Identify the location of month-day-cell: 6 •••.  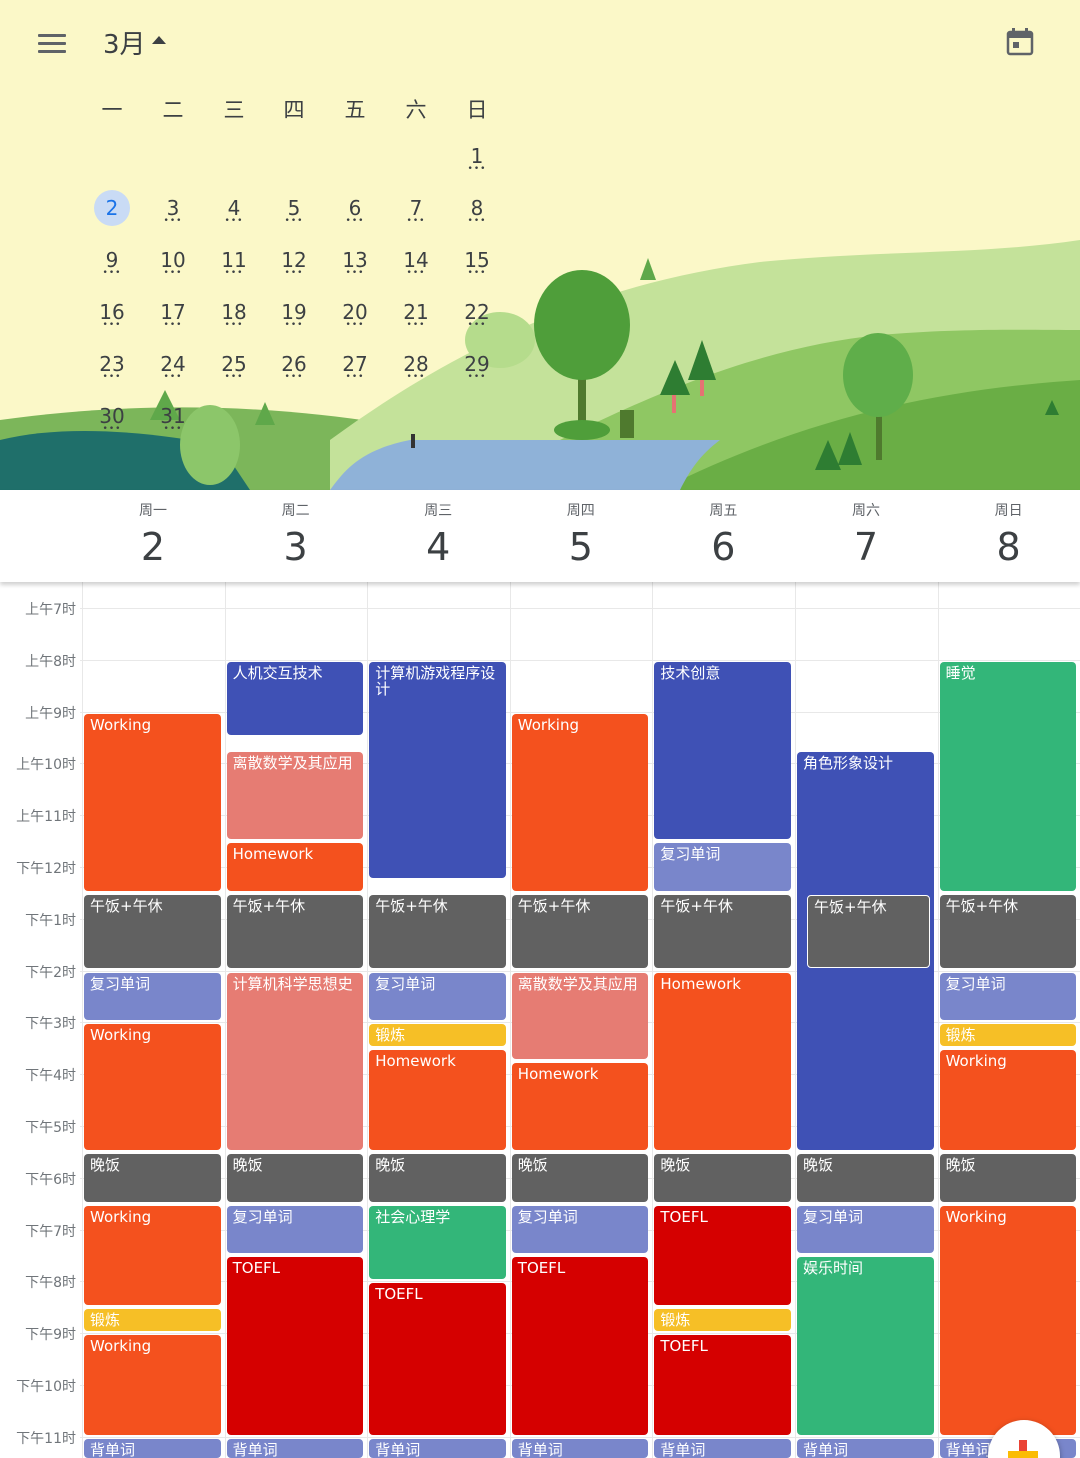
(355, 214).